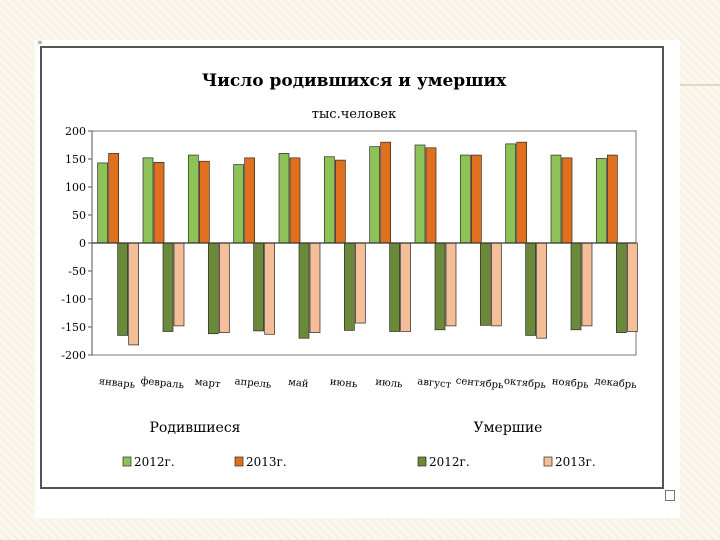 This screenshot has width=720, height=540. Describe the element at coordinates (354, 81) in the screenshot. I see `chart-title: Число родившихся и умерших` at that location.